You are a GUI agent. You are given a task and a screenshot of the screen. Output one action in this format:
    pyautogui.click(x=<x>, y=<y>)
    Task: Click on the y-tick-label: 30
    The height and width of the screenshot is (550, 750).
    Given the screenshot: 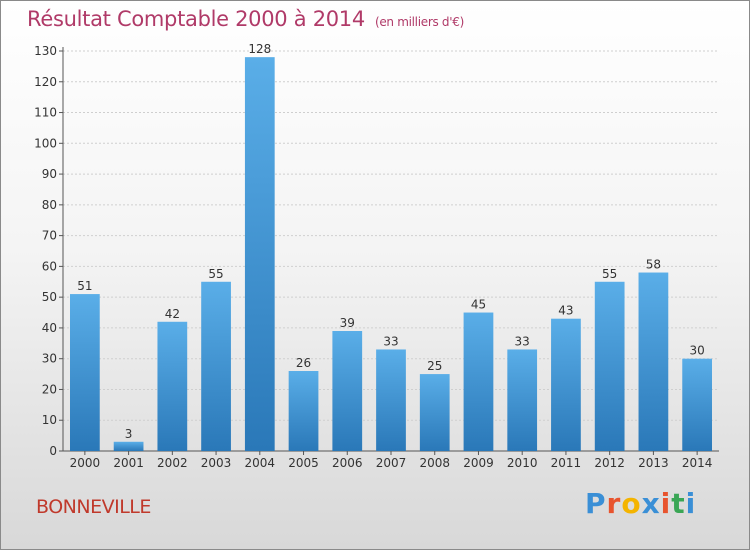 What is the action you would take?
    pyautogui.click(x=49, y=359)
    